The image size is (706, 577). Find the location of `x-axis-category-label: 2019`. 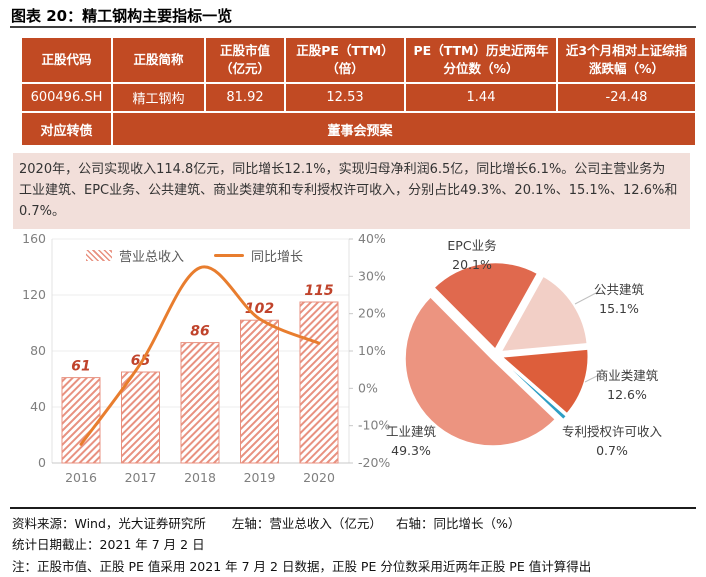

x-axis-category-label: 2019 is located at coordinates (260, 477).